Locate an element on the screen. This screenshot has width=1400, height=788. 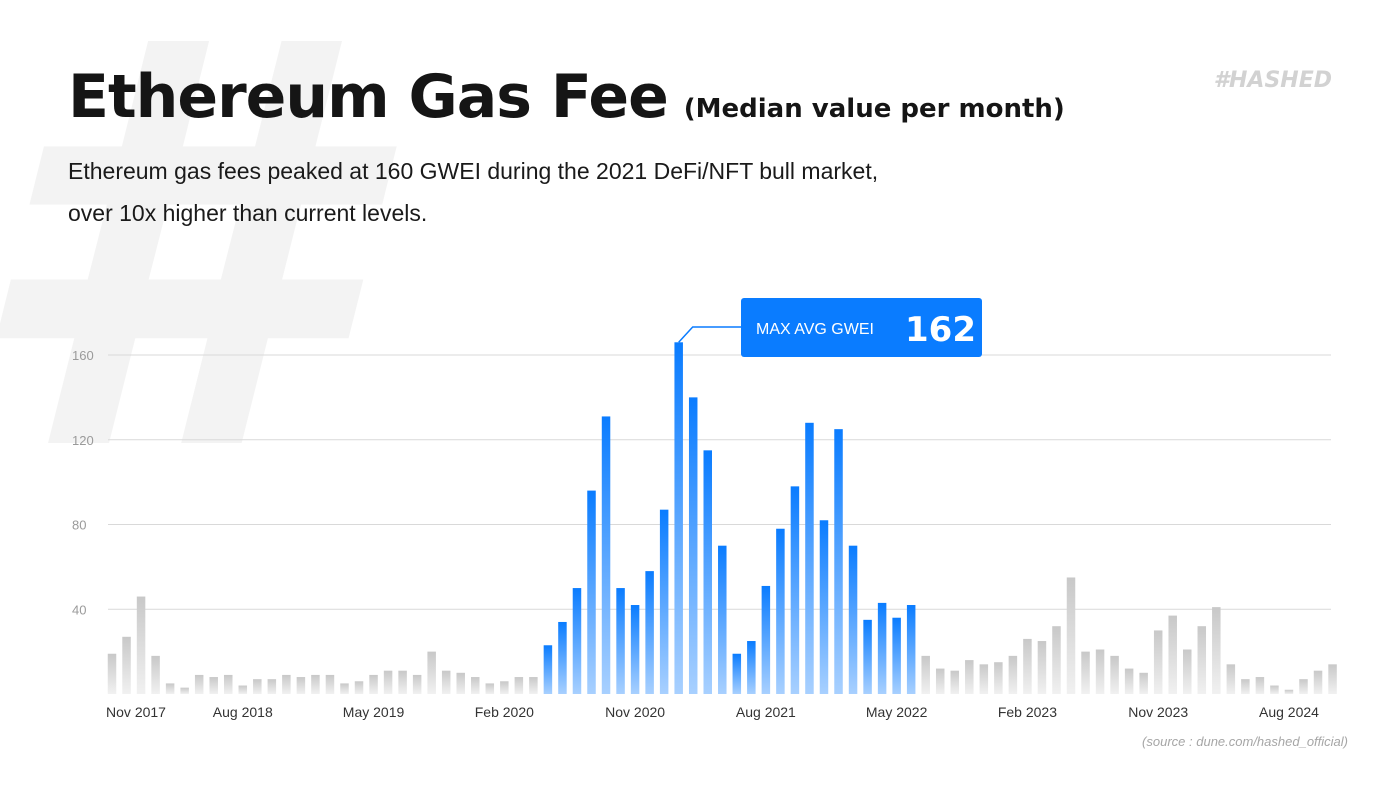
x-tick-label: Feb 2020 is located at coordinates (504, 712).